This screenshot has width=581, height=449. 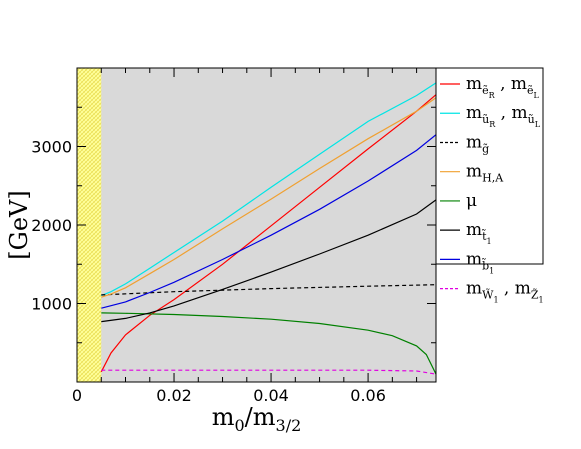 What do you see at coordinates (174, 395) in the screenshot?
I see `x-tick-label: 0.02` at bounding box center [174, 395].